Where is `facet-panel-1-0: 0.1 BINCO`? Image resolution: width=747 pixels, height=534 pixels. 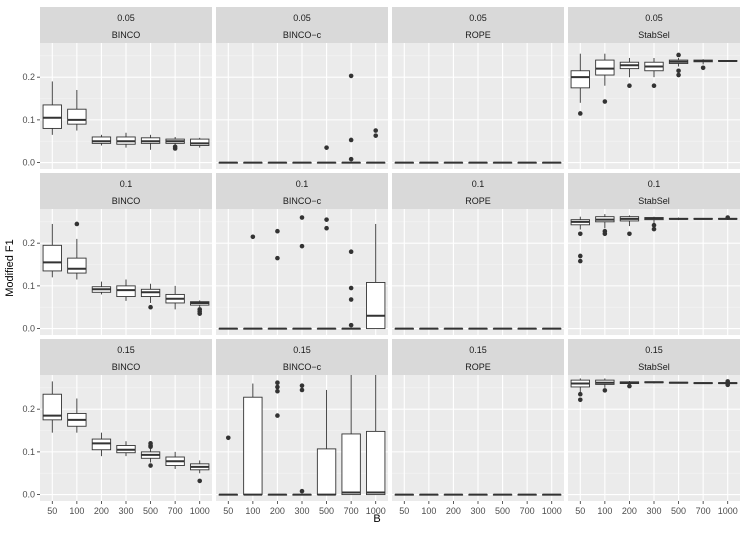
facet-panel-1-0: 0.1 BINCO is located at coordinates (126, 254).